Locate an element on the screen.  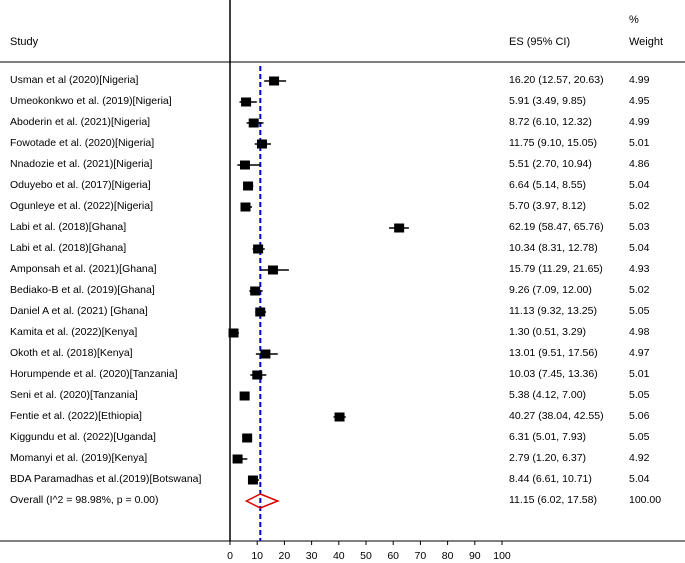
study-label: Kiggundu et al. (2022)[Uganda] is located at coordinates (83, 437).